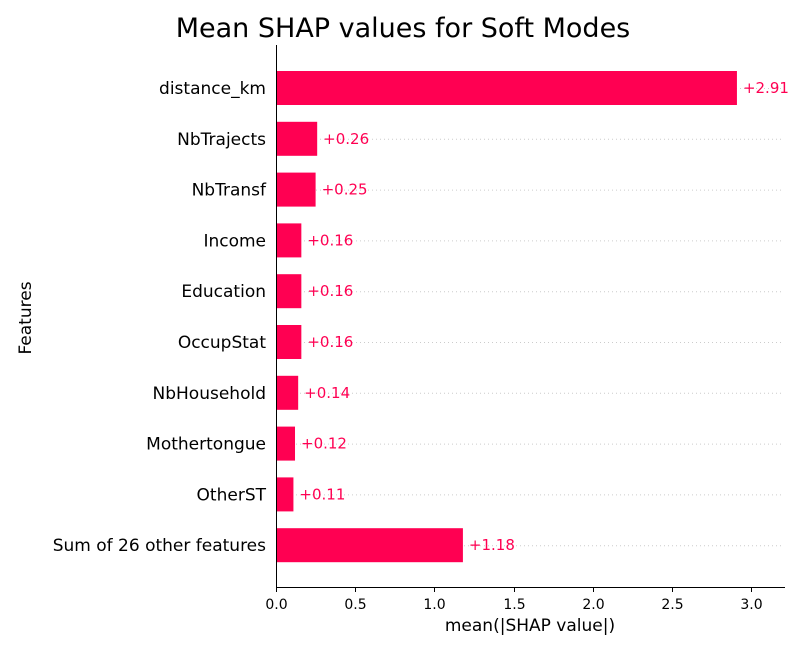  Describe the element at coordinates (234, 241) in the screenshot. I see `category-label: Income` at that location.